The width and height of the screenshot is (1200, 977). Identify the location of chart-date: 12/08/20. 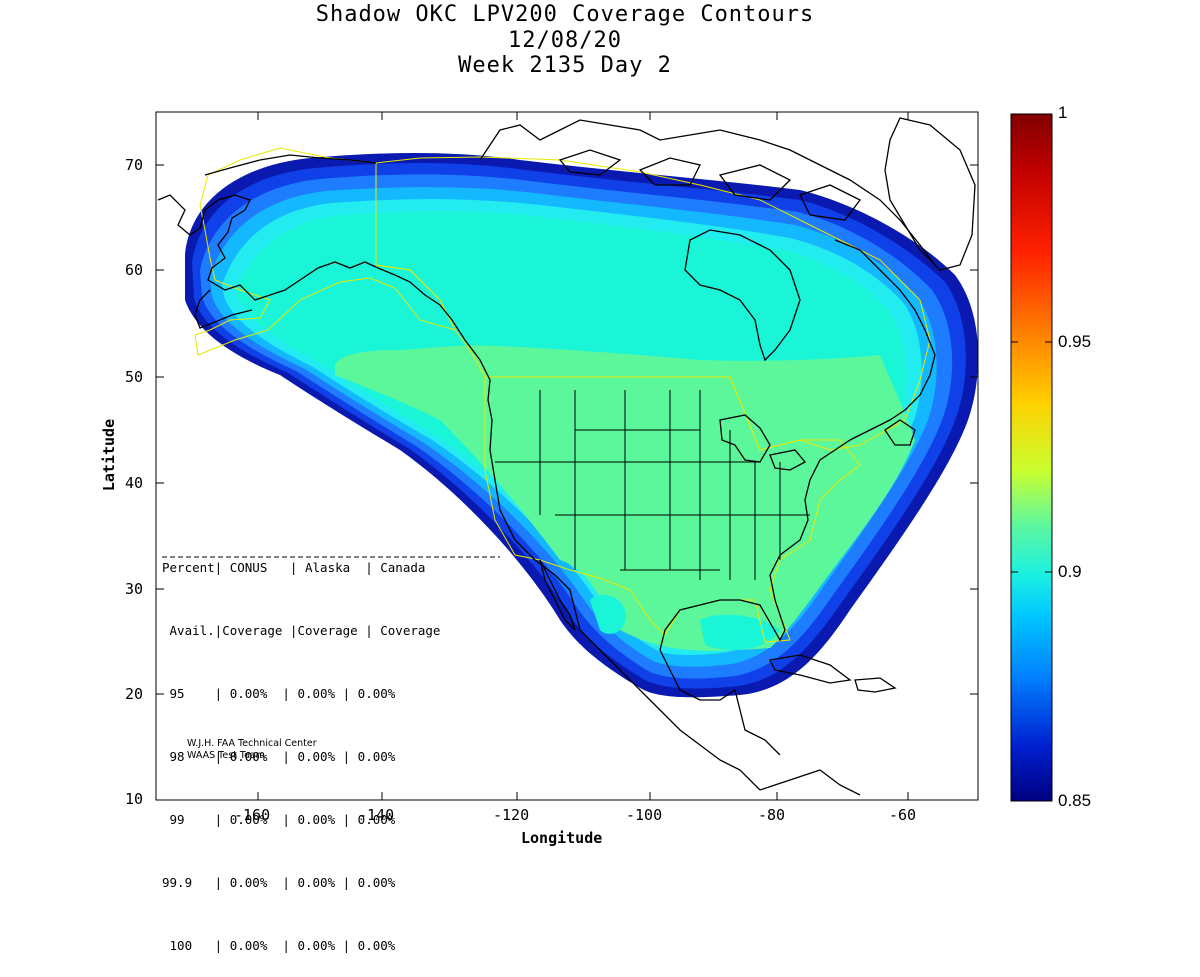
(565, 40).